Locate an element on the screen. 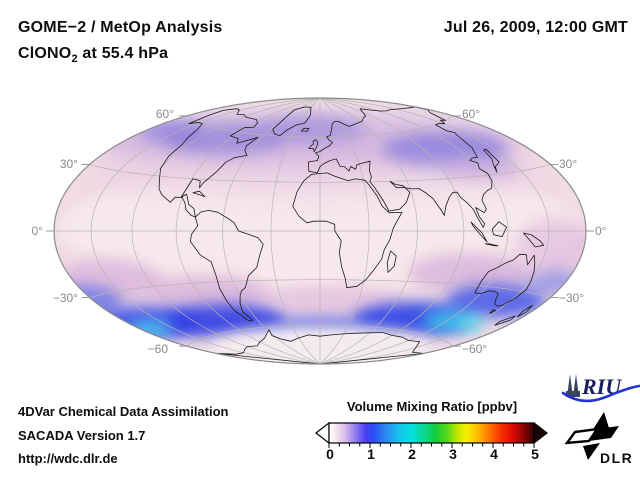  lat-label-left-30: 30° is located at coordinates (68, 164).